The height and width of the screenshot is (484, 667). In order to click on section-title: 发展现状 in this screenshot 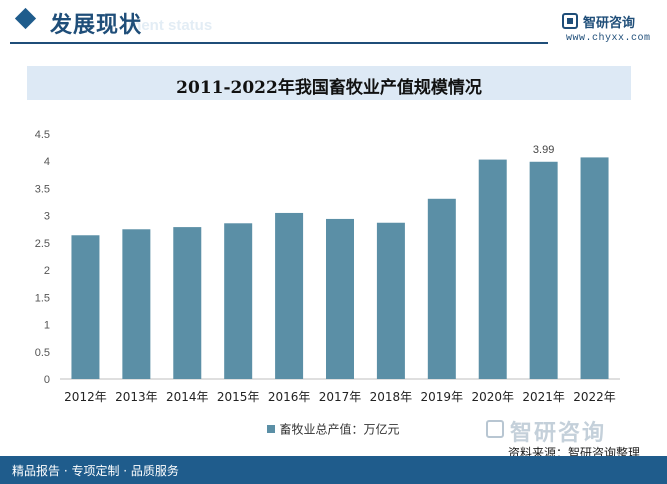, I will do `click(96, 25)`.